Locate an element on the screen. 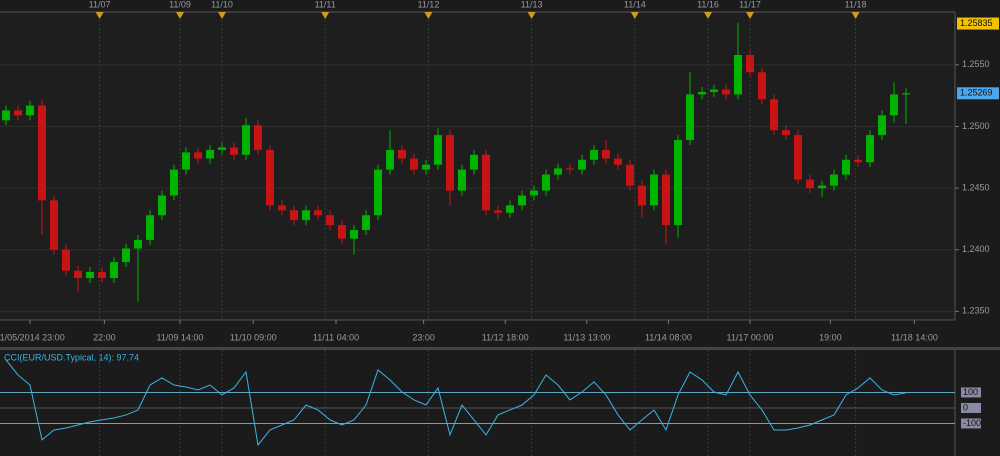  x-tick-label: 11/13 13:00 is located at coordinates (586, 337).